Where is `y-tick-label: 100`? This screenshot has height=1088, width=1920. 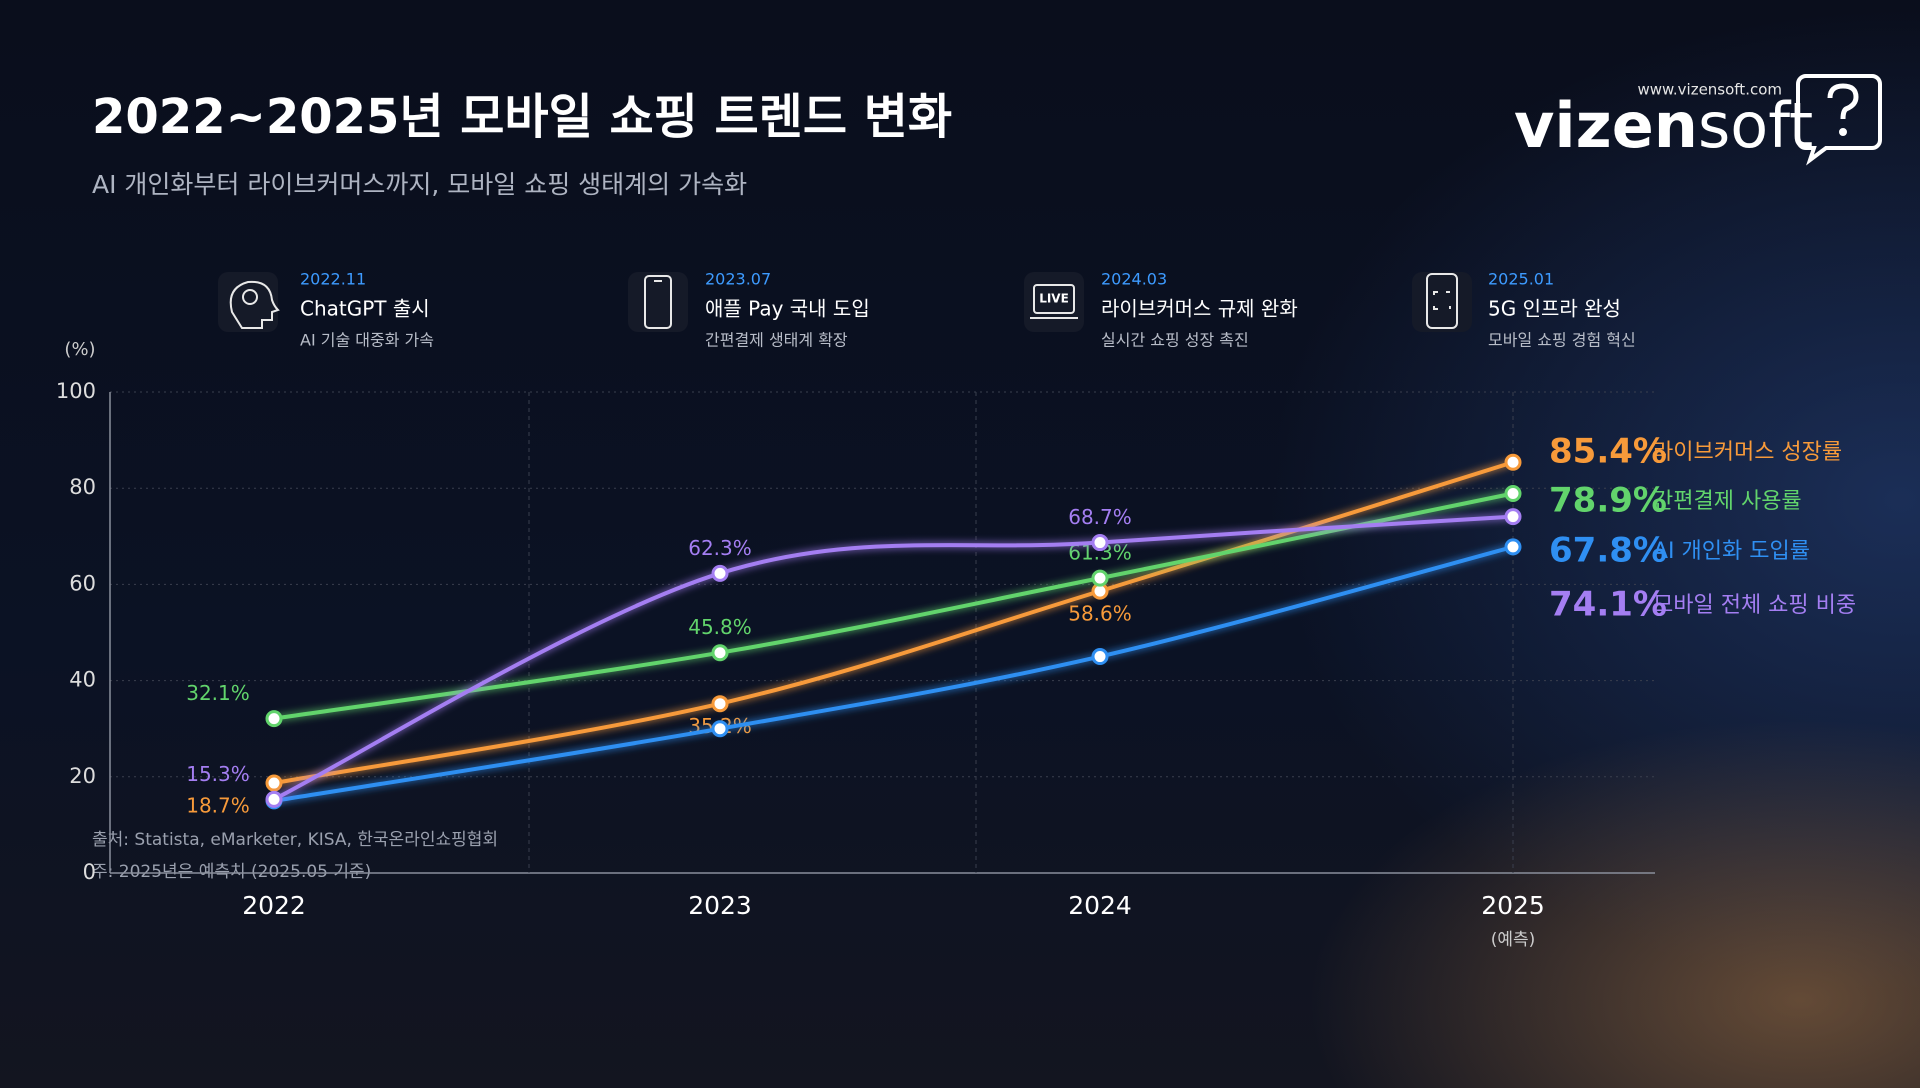 y-tick-label: 100 is located at coordinates (76, 391).